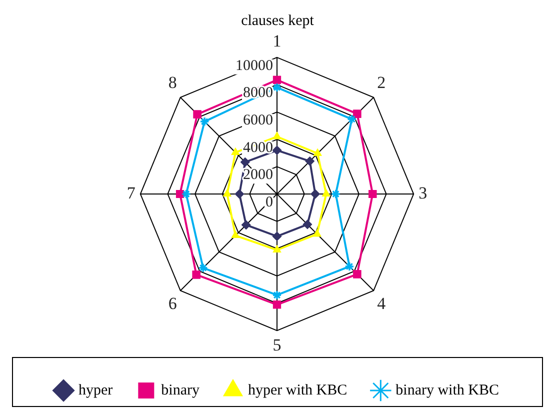 The height and width of the screenshot is (416, 555). I want to click on spoke-label: 5, so click(277, 344).